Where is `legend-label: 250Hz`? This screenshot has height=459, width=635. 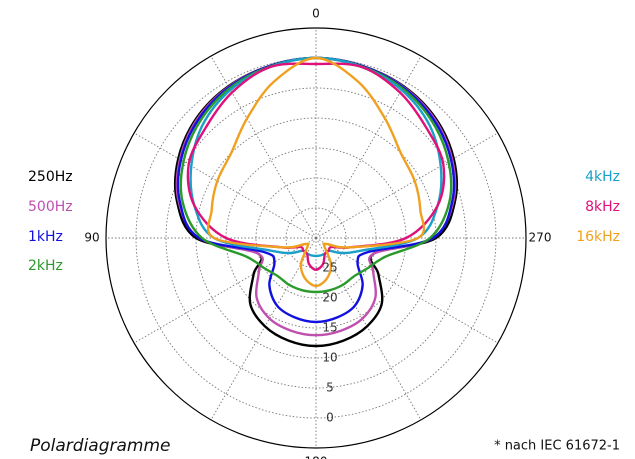 legend-label: 250Hz is located at coordinates (50, 177).